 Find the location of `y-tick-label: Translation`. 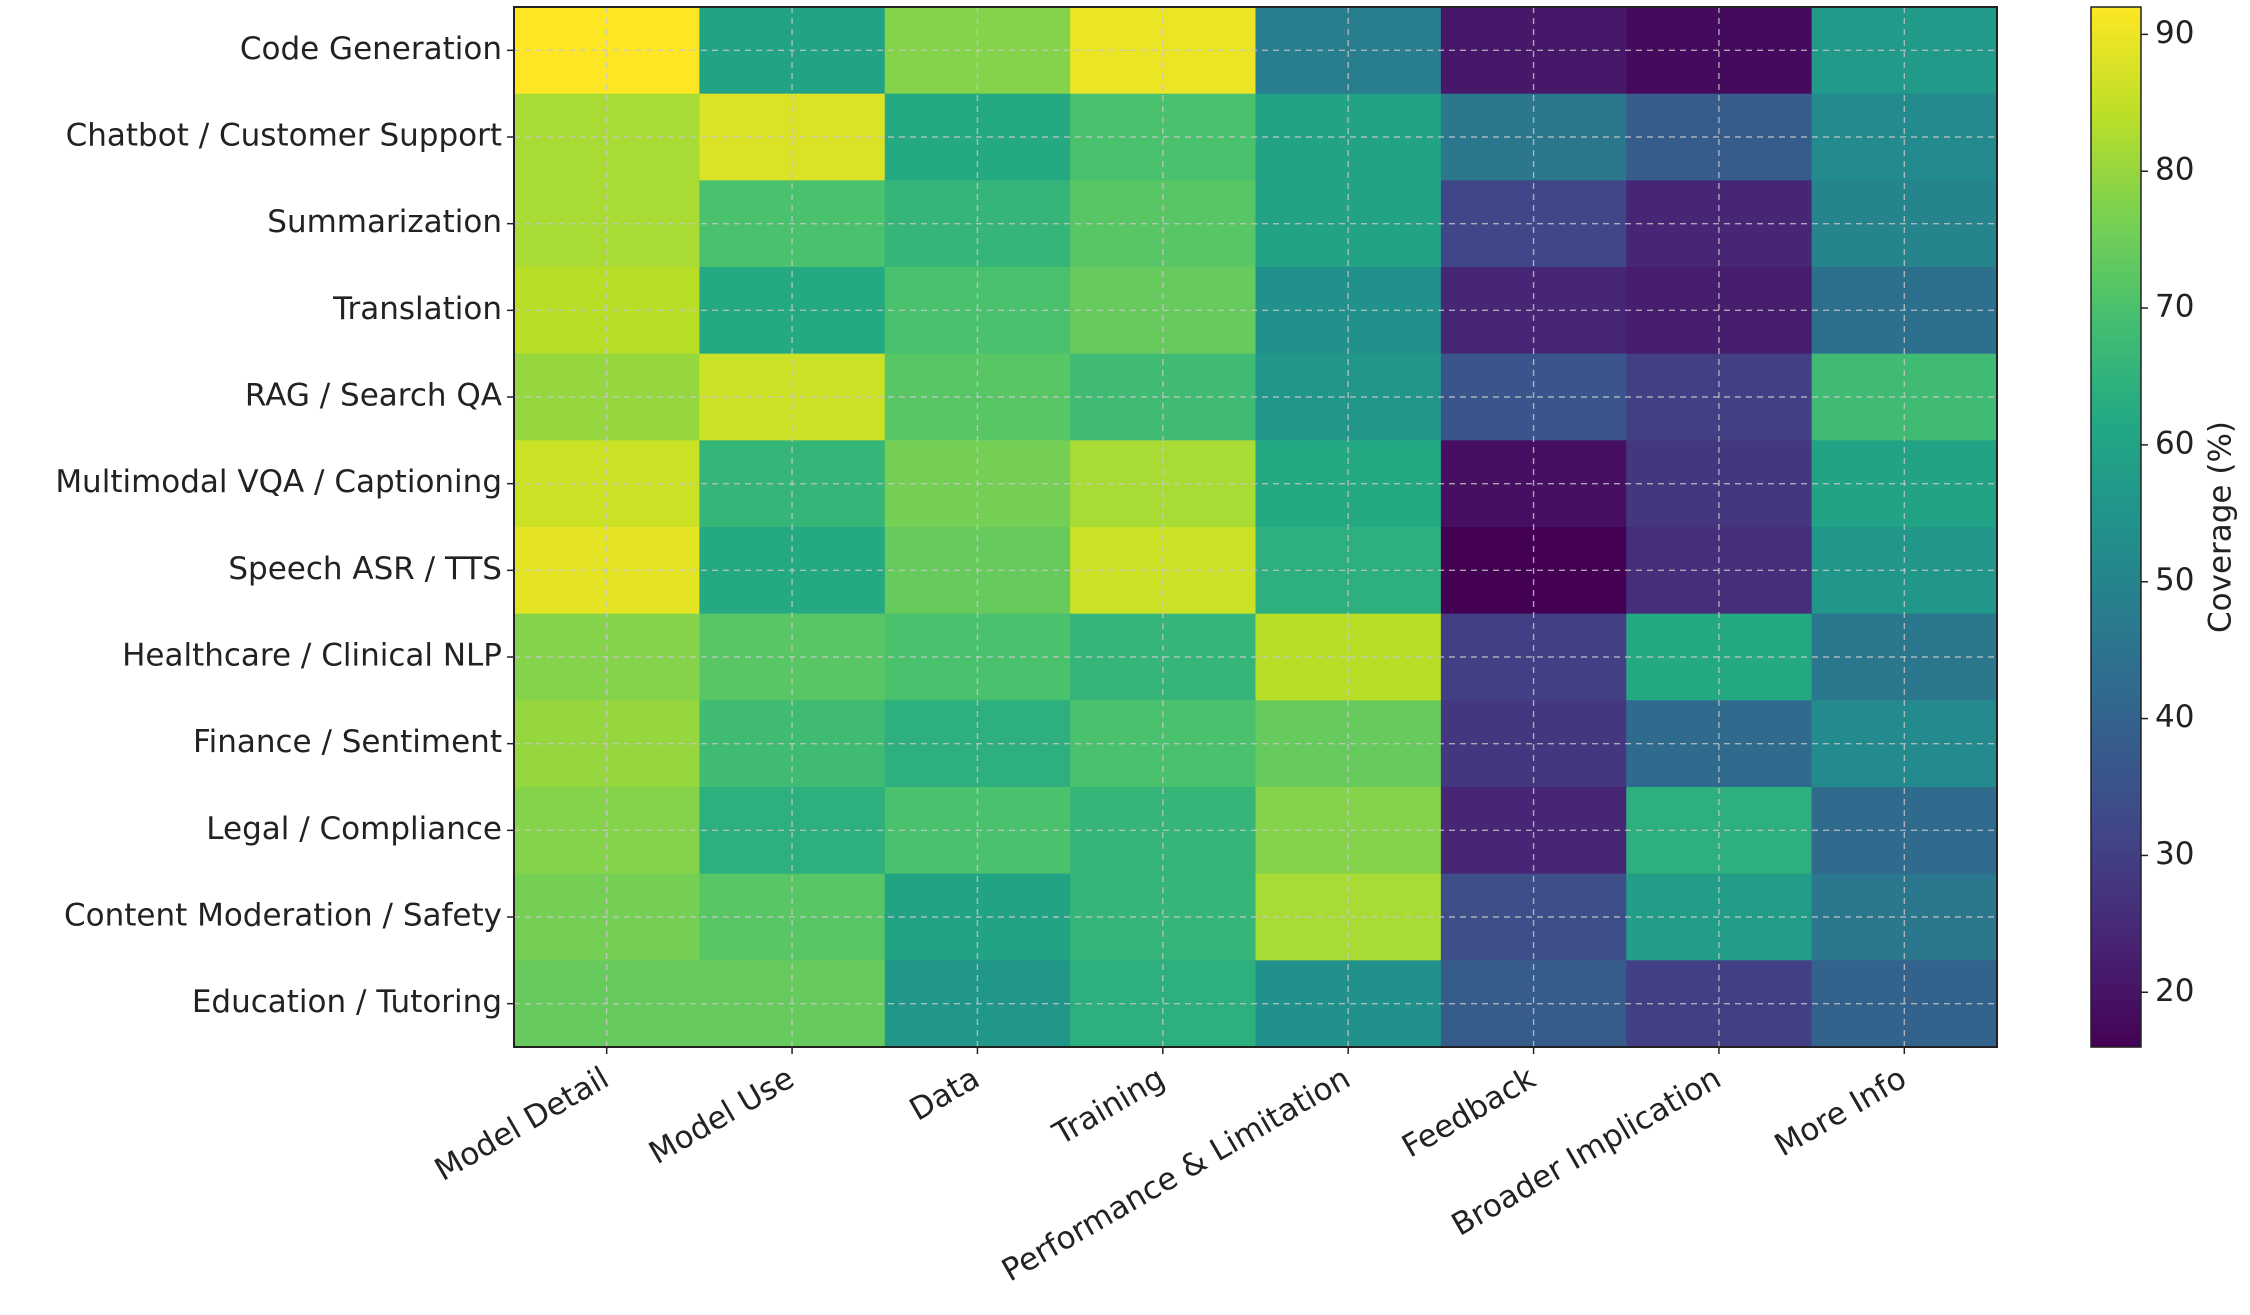

y-tick-label: Translation is located at coordinates (417, 309).